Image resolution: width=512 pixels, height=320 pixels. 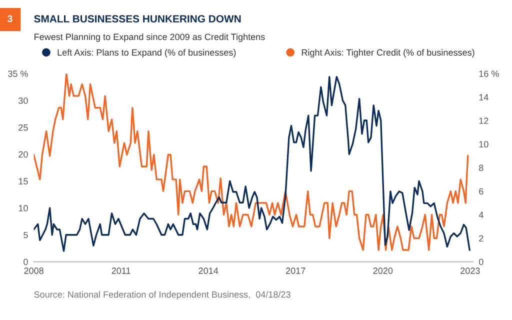 I want to click on legend-label: Left Axis: Plans to Expand (% of businesses), so click(x=147, y=53).